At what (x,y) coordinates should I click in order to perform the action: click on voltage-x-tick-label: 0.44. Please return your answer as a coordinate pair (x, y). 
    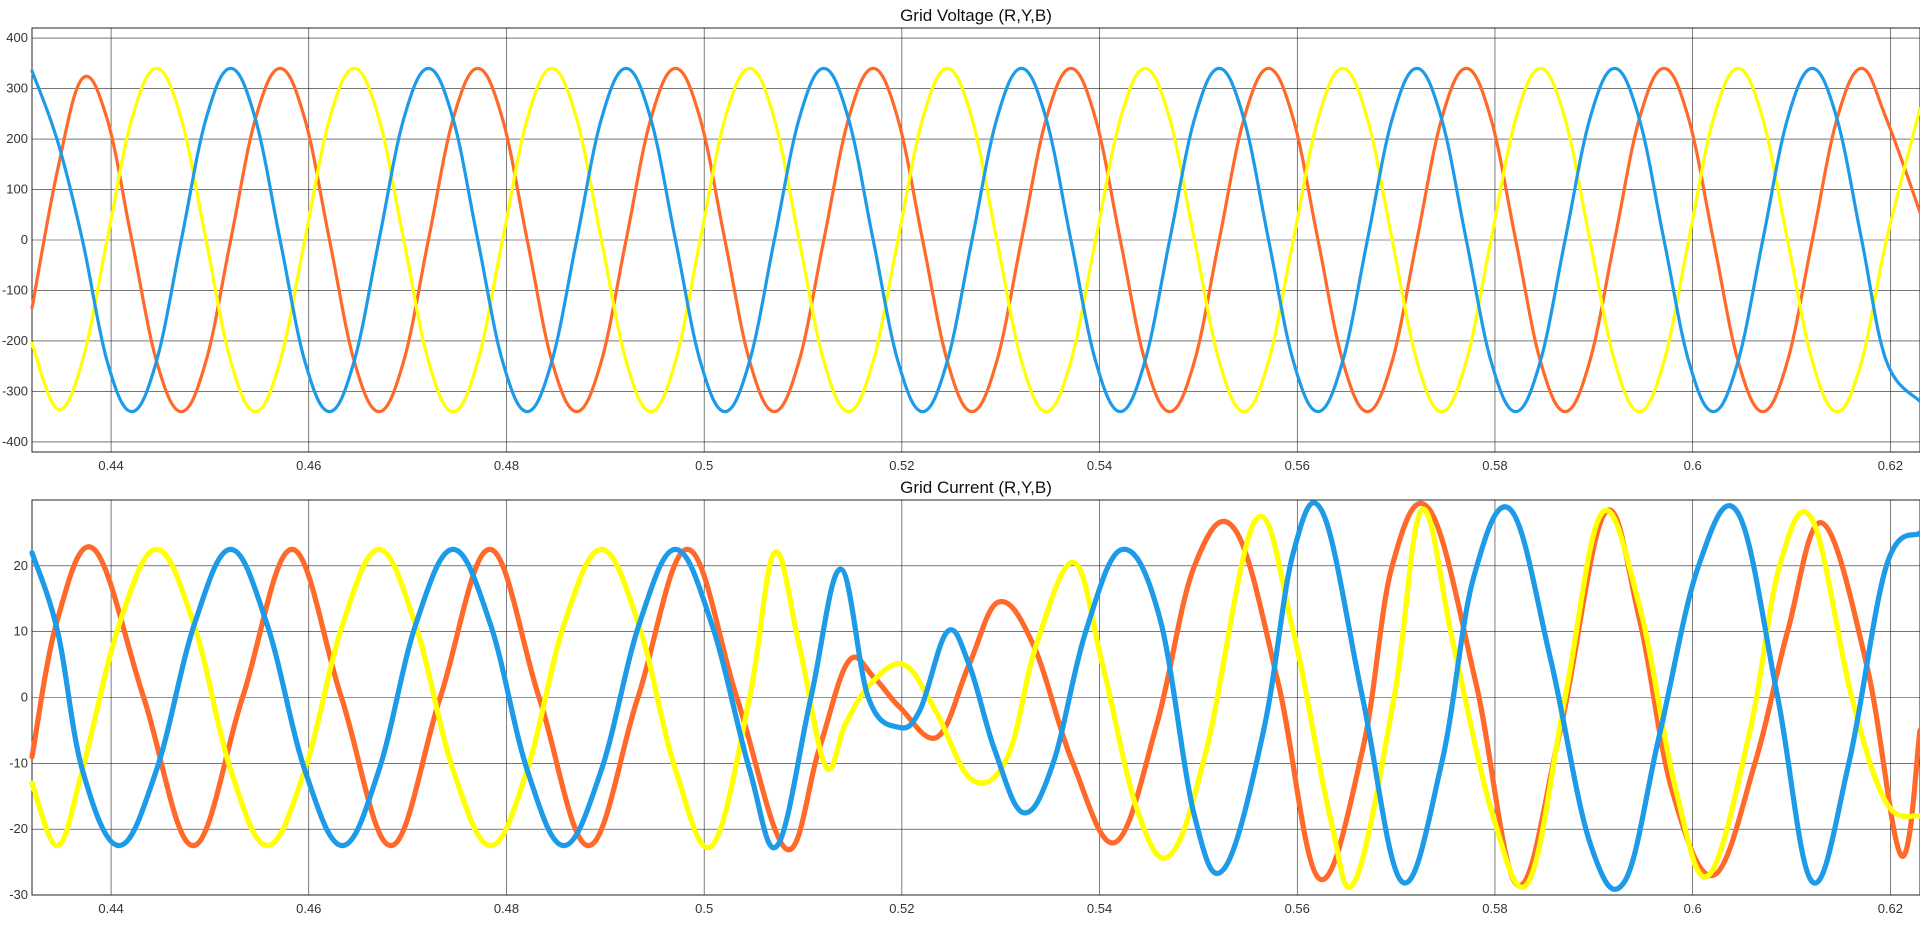
    Looking at the image, I should click on (110, 465).